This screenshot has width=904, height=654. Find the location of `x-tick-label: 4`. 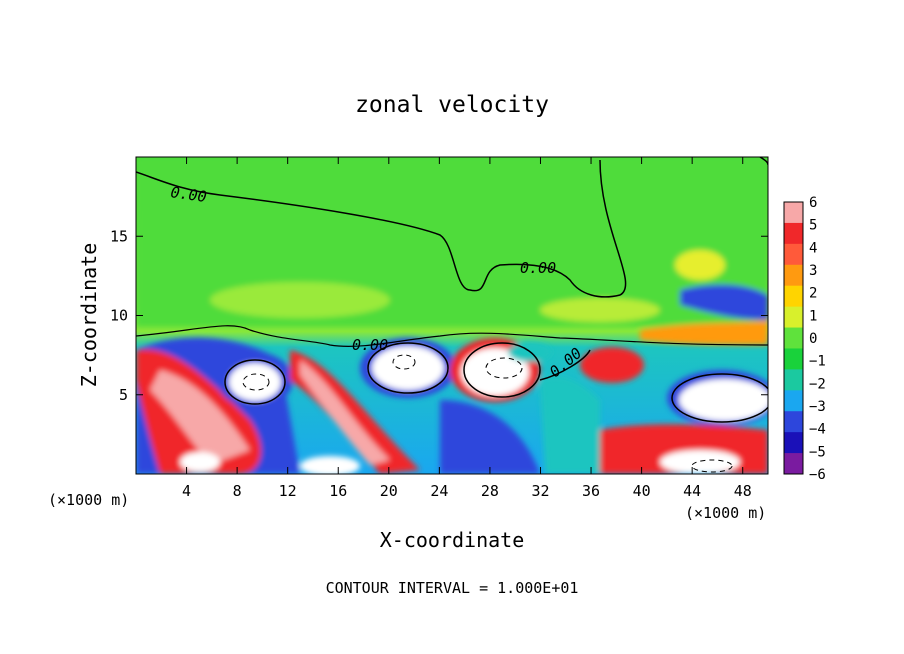

x-tick-label: 4 is located at coordinates (186, 491).